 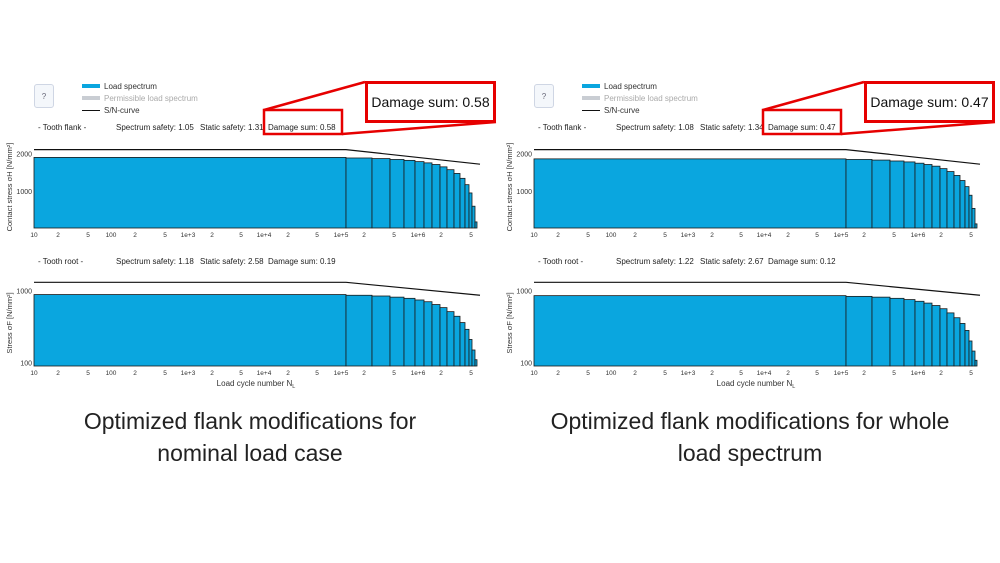 I want to click on section-label: - Tooth flank -, so click(x=562, y=127).